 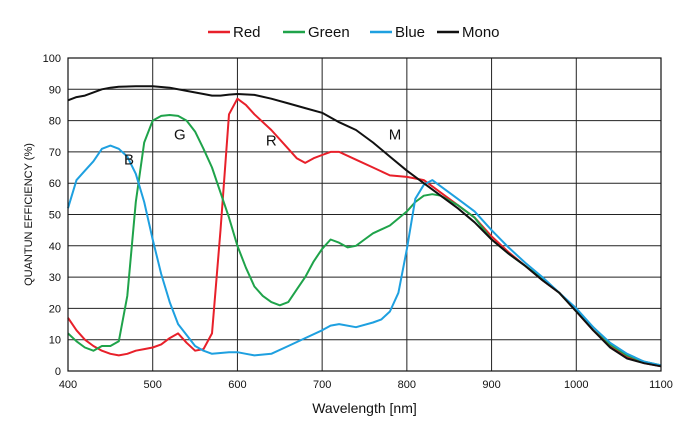 I want to click on x-tick-label: 700, so click(x=322, y=385).